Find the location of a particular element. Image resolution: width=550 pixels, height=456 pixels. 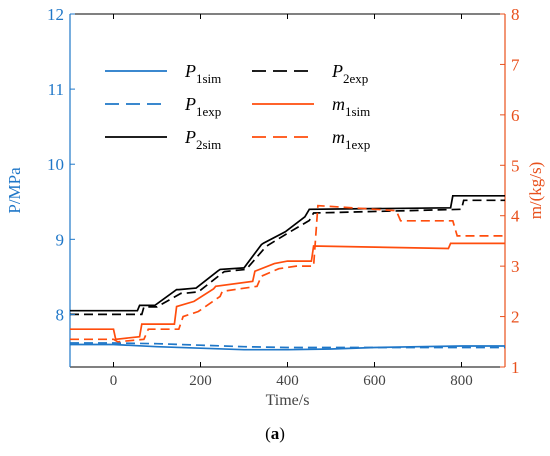

x-tick-label: 600 is located at coordinates (374, 381).